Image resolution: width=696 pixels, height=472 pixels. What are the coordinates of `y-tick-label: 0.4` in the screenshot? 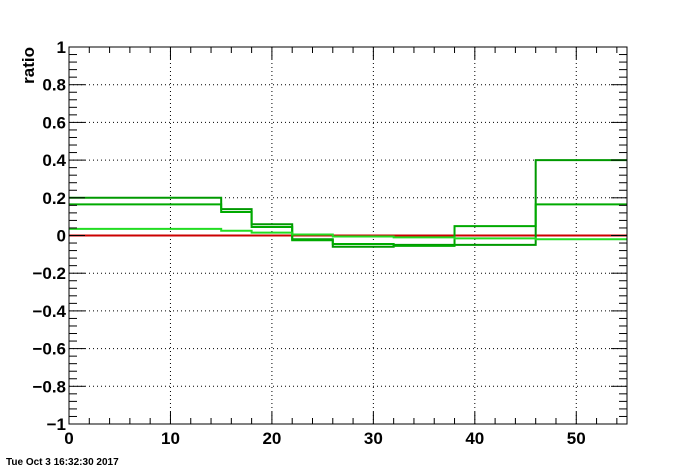 It's located at (54, 160).